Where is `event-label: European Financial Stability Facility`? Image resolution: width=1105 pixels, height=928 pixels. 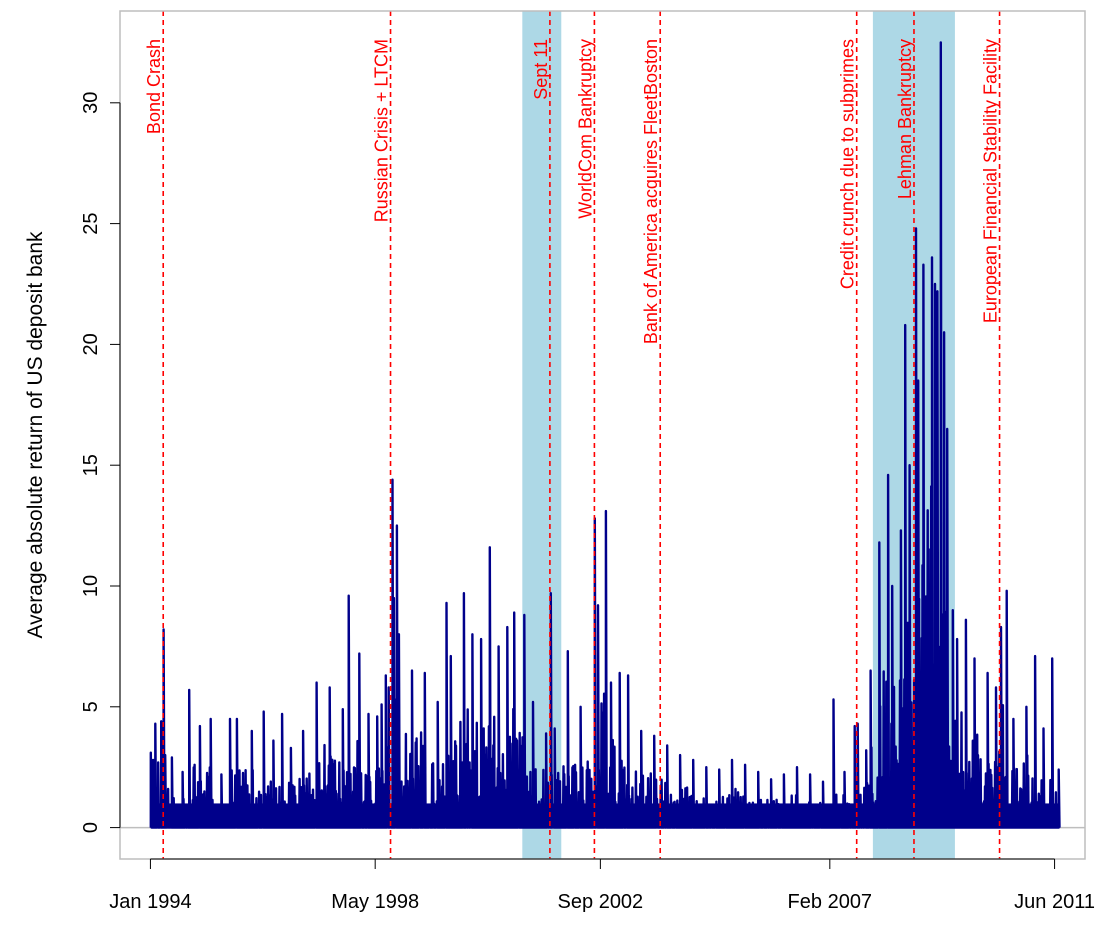
event-label: European Financial Stability Facility is located at coordinates (991, 181).